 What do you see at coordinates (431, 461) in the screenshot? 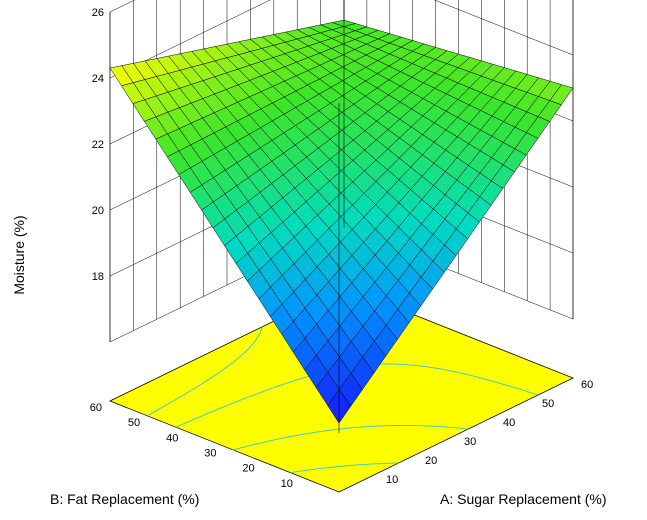
I see `x-tick-label: 20` at bounding box center [431, 461].